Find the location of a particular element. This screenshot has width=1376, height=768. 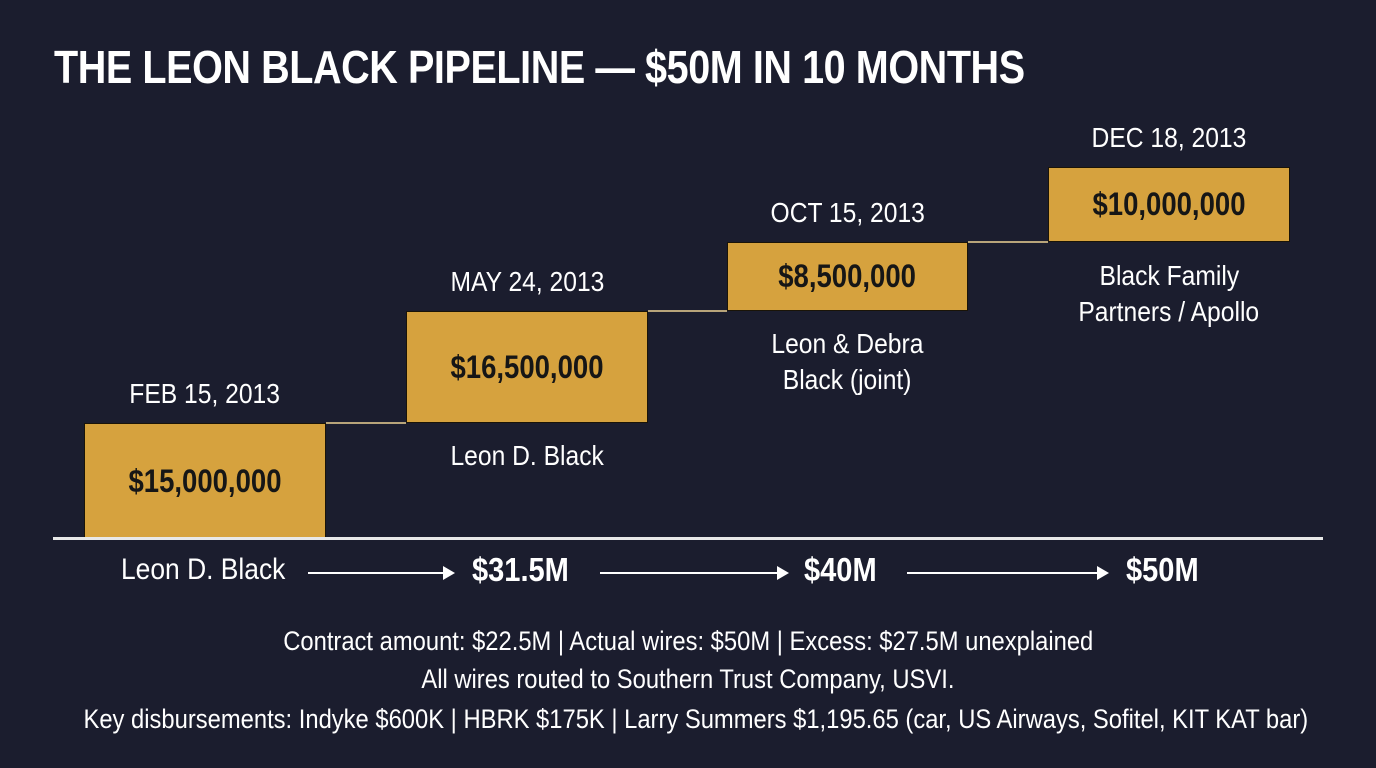

step-2-date: MAY 24, 2013 is located at coordinates (527, 281).